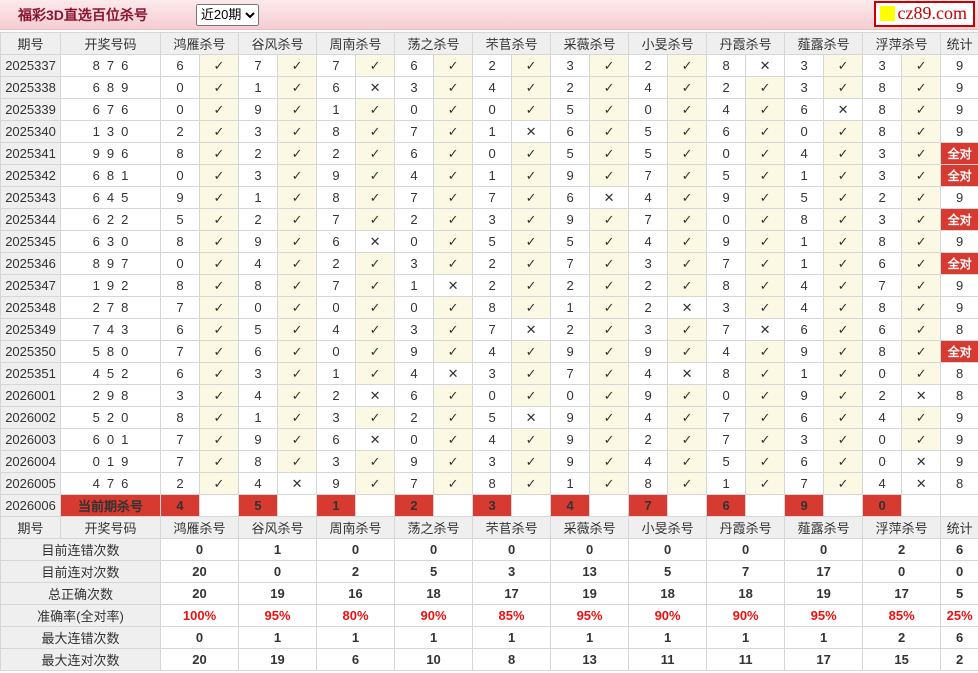 This screenshot has height=673, width=978. Describe the element at coordinates (110, 483) in the screenshot. I see `draw-number-cell: 476` at that location.